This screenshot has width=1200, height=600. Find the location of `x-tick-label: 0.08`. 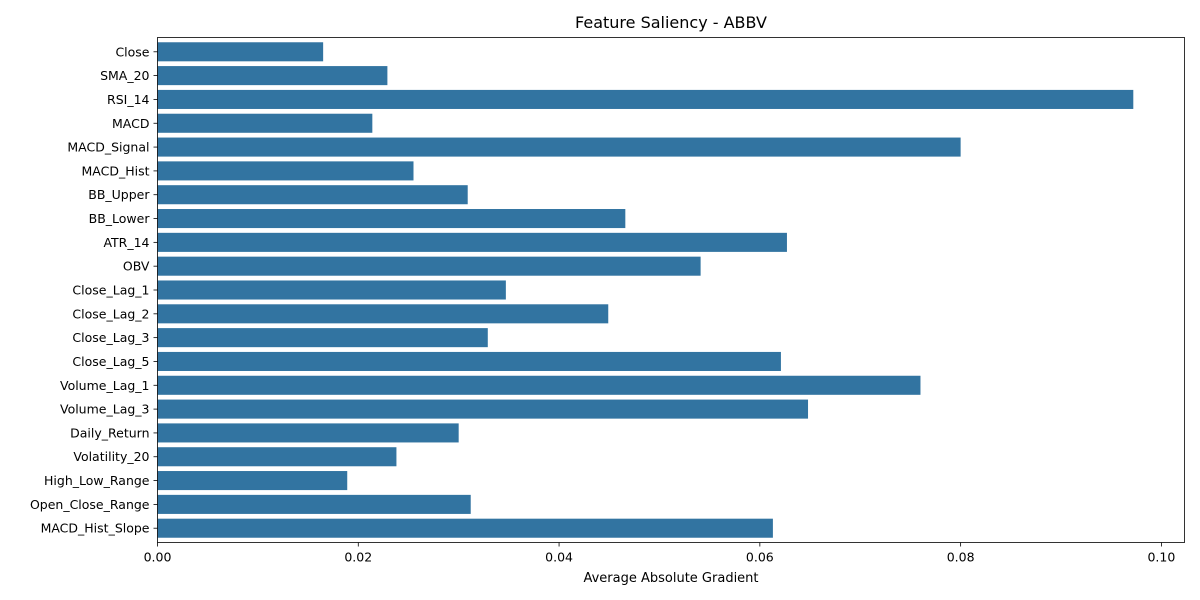

x-tick-label: 0.08 is located at coordinates (961, 557).